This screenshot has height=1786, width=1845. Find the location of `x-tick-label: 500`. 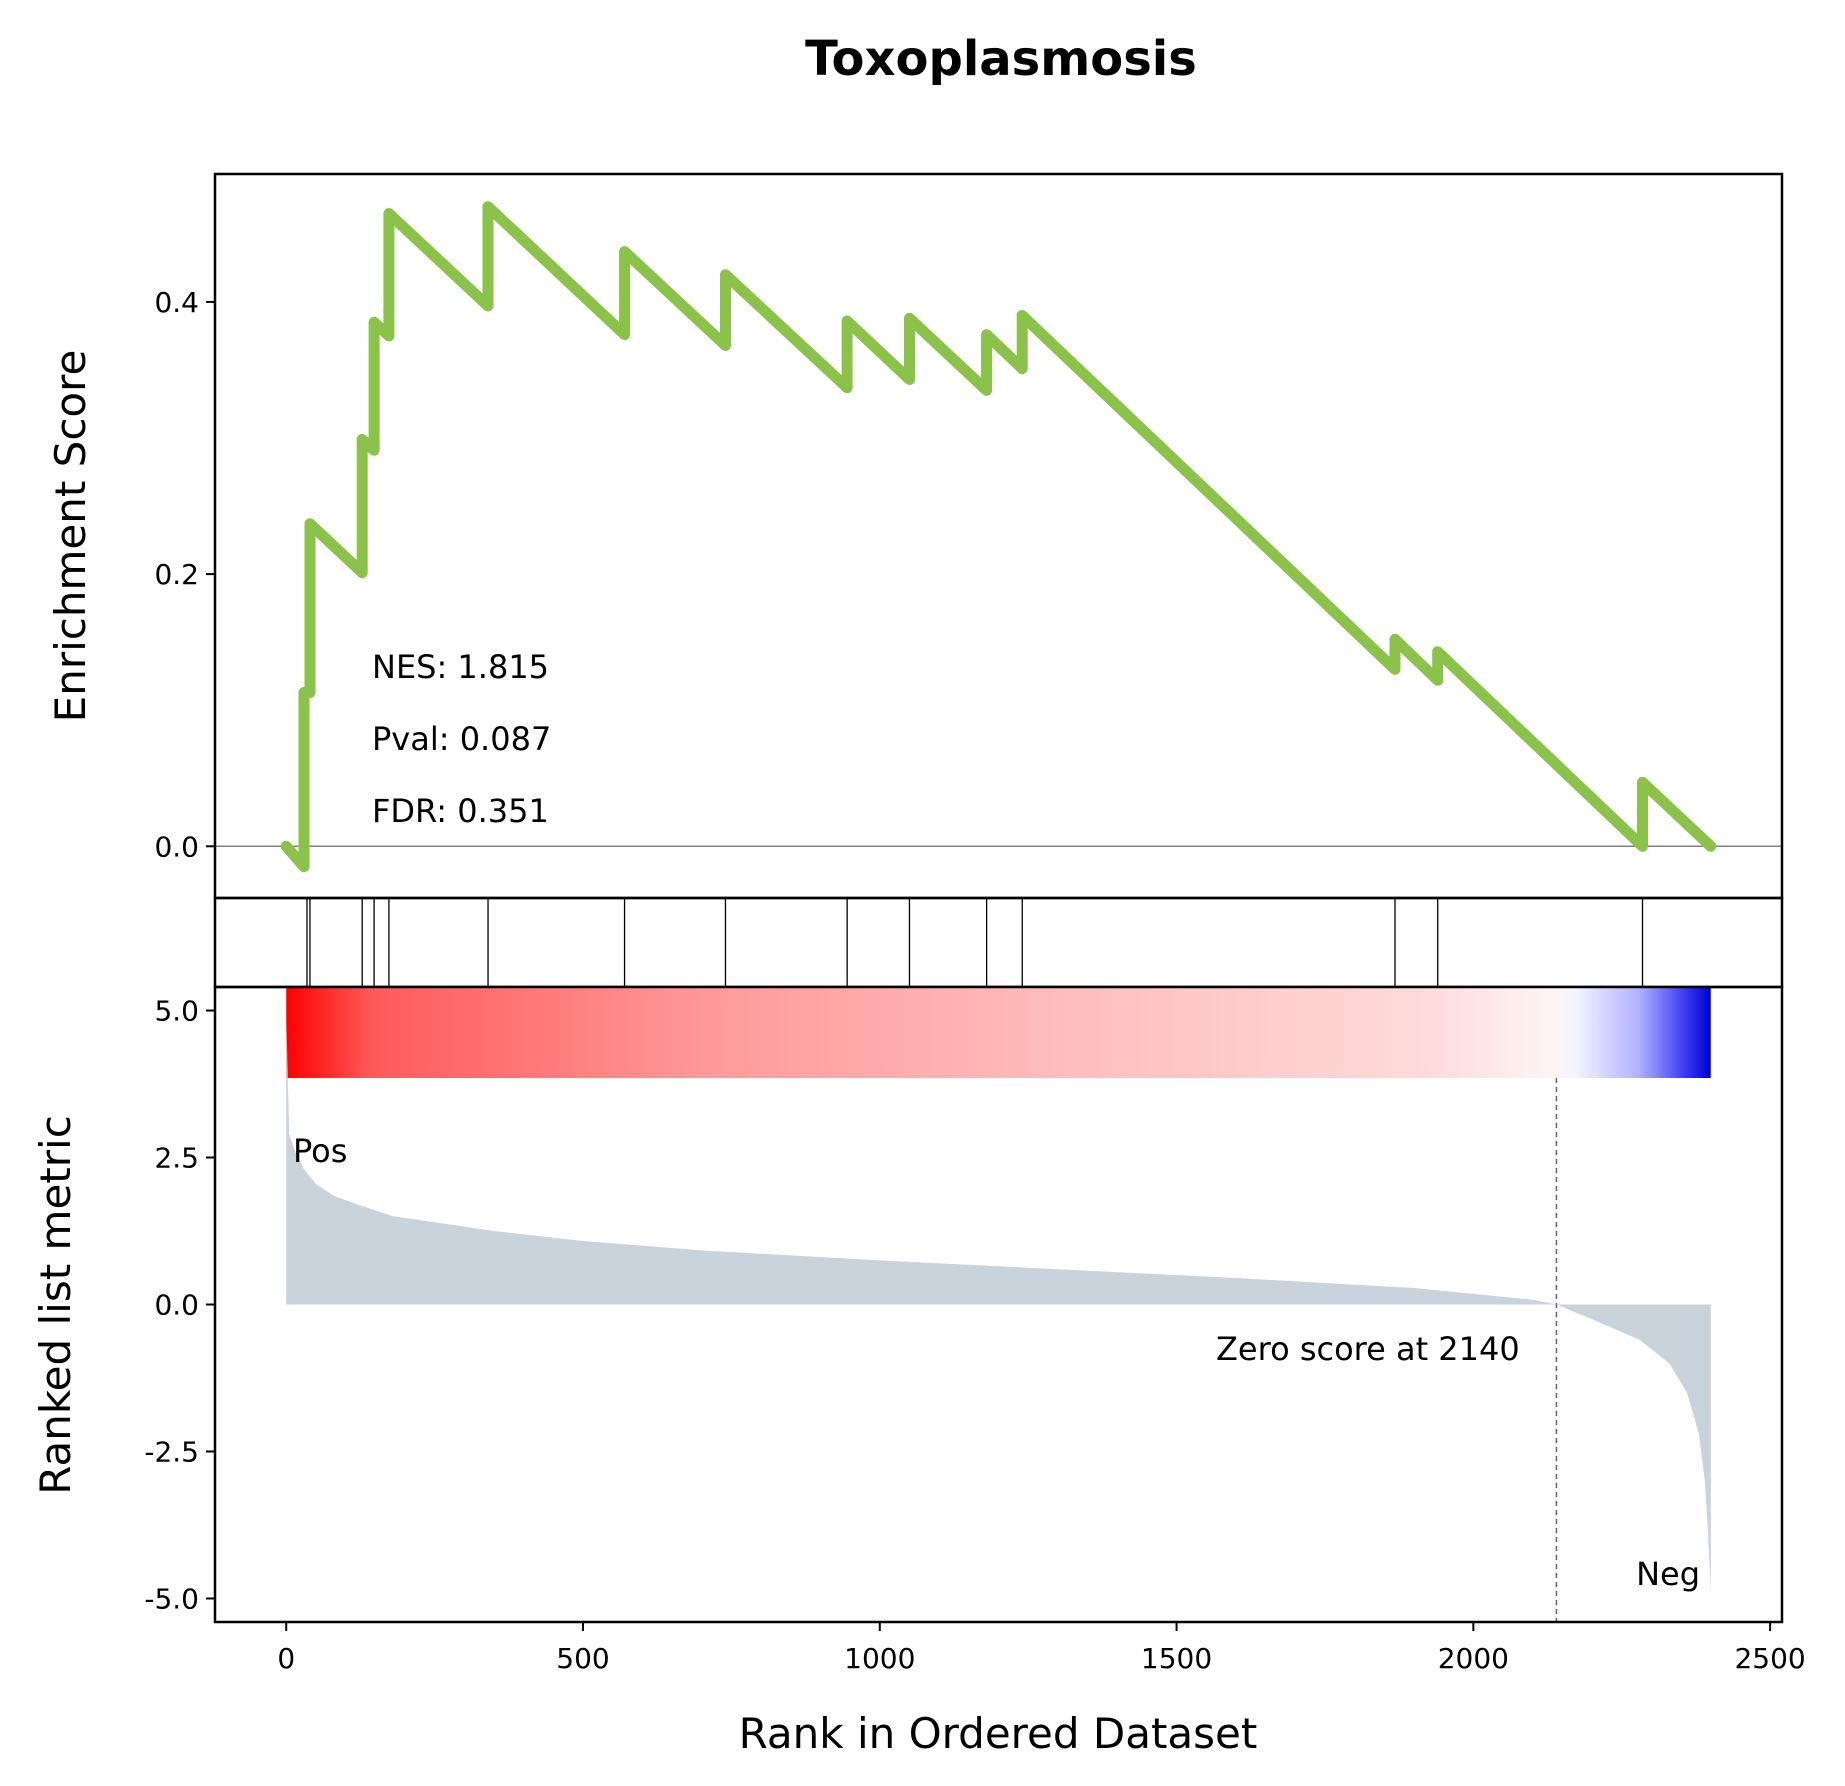

x-tick-label: 500 is located at coordinates (582, 1658).